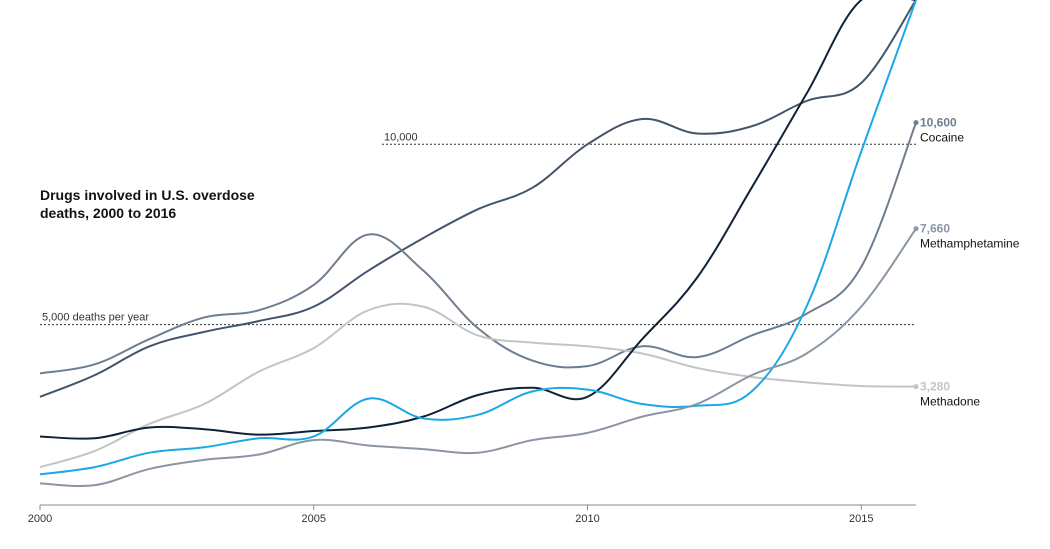 This screenshot has height=549, width=1050. Describe the element at coordinates (314, 519) in the screenshot. I see `x-tick-label: 2005` at that location.